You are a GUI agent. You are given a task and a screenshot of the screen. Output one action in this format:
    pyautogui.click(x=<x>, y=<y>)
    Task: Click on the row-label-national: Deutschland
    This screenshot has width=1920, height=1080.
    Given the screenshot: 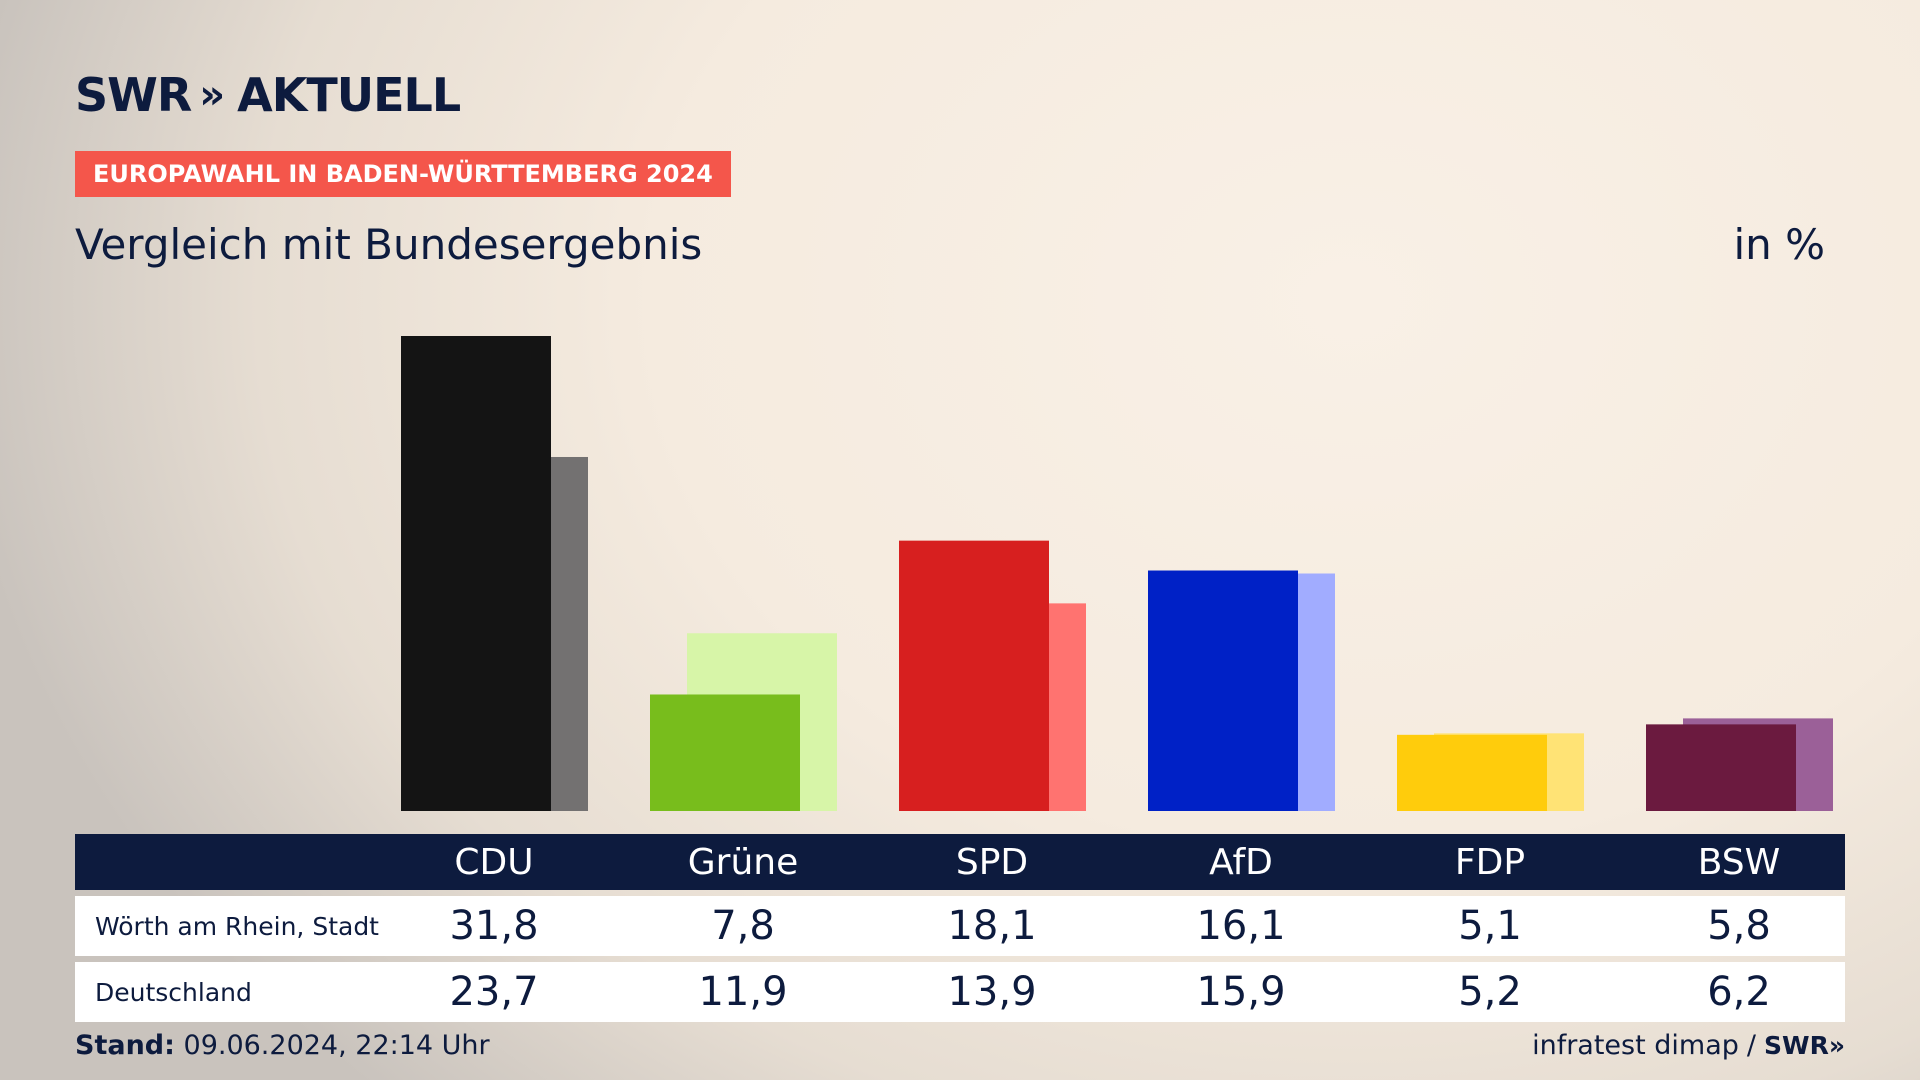 What is the action you would take?
    pyautogui.click(x=173, y=992)
    